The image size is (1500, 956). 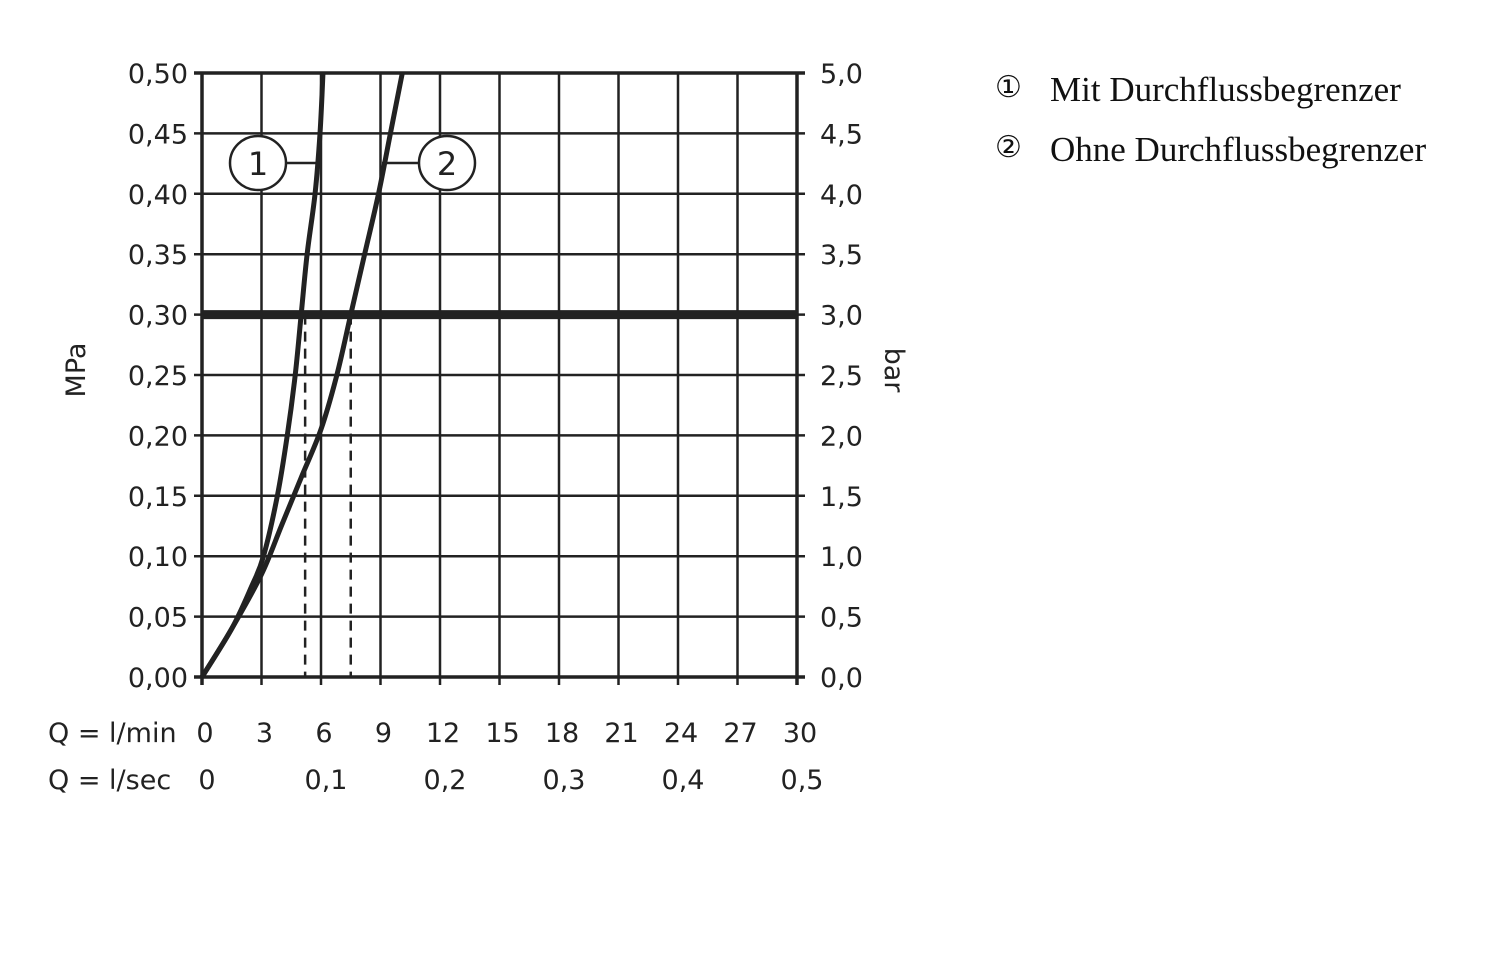 I want to click on y-tick-label: 0,30, so click(x=158, y=316).